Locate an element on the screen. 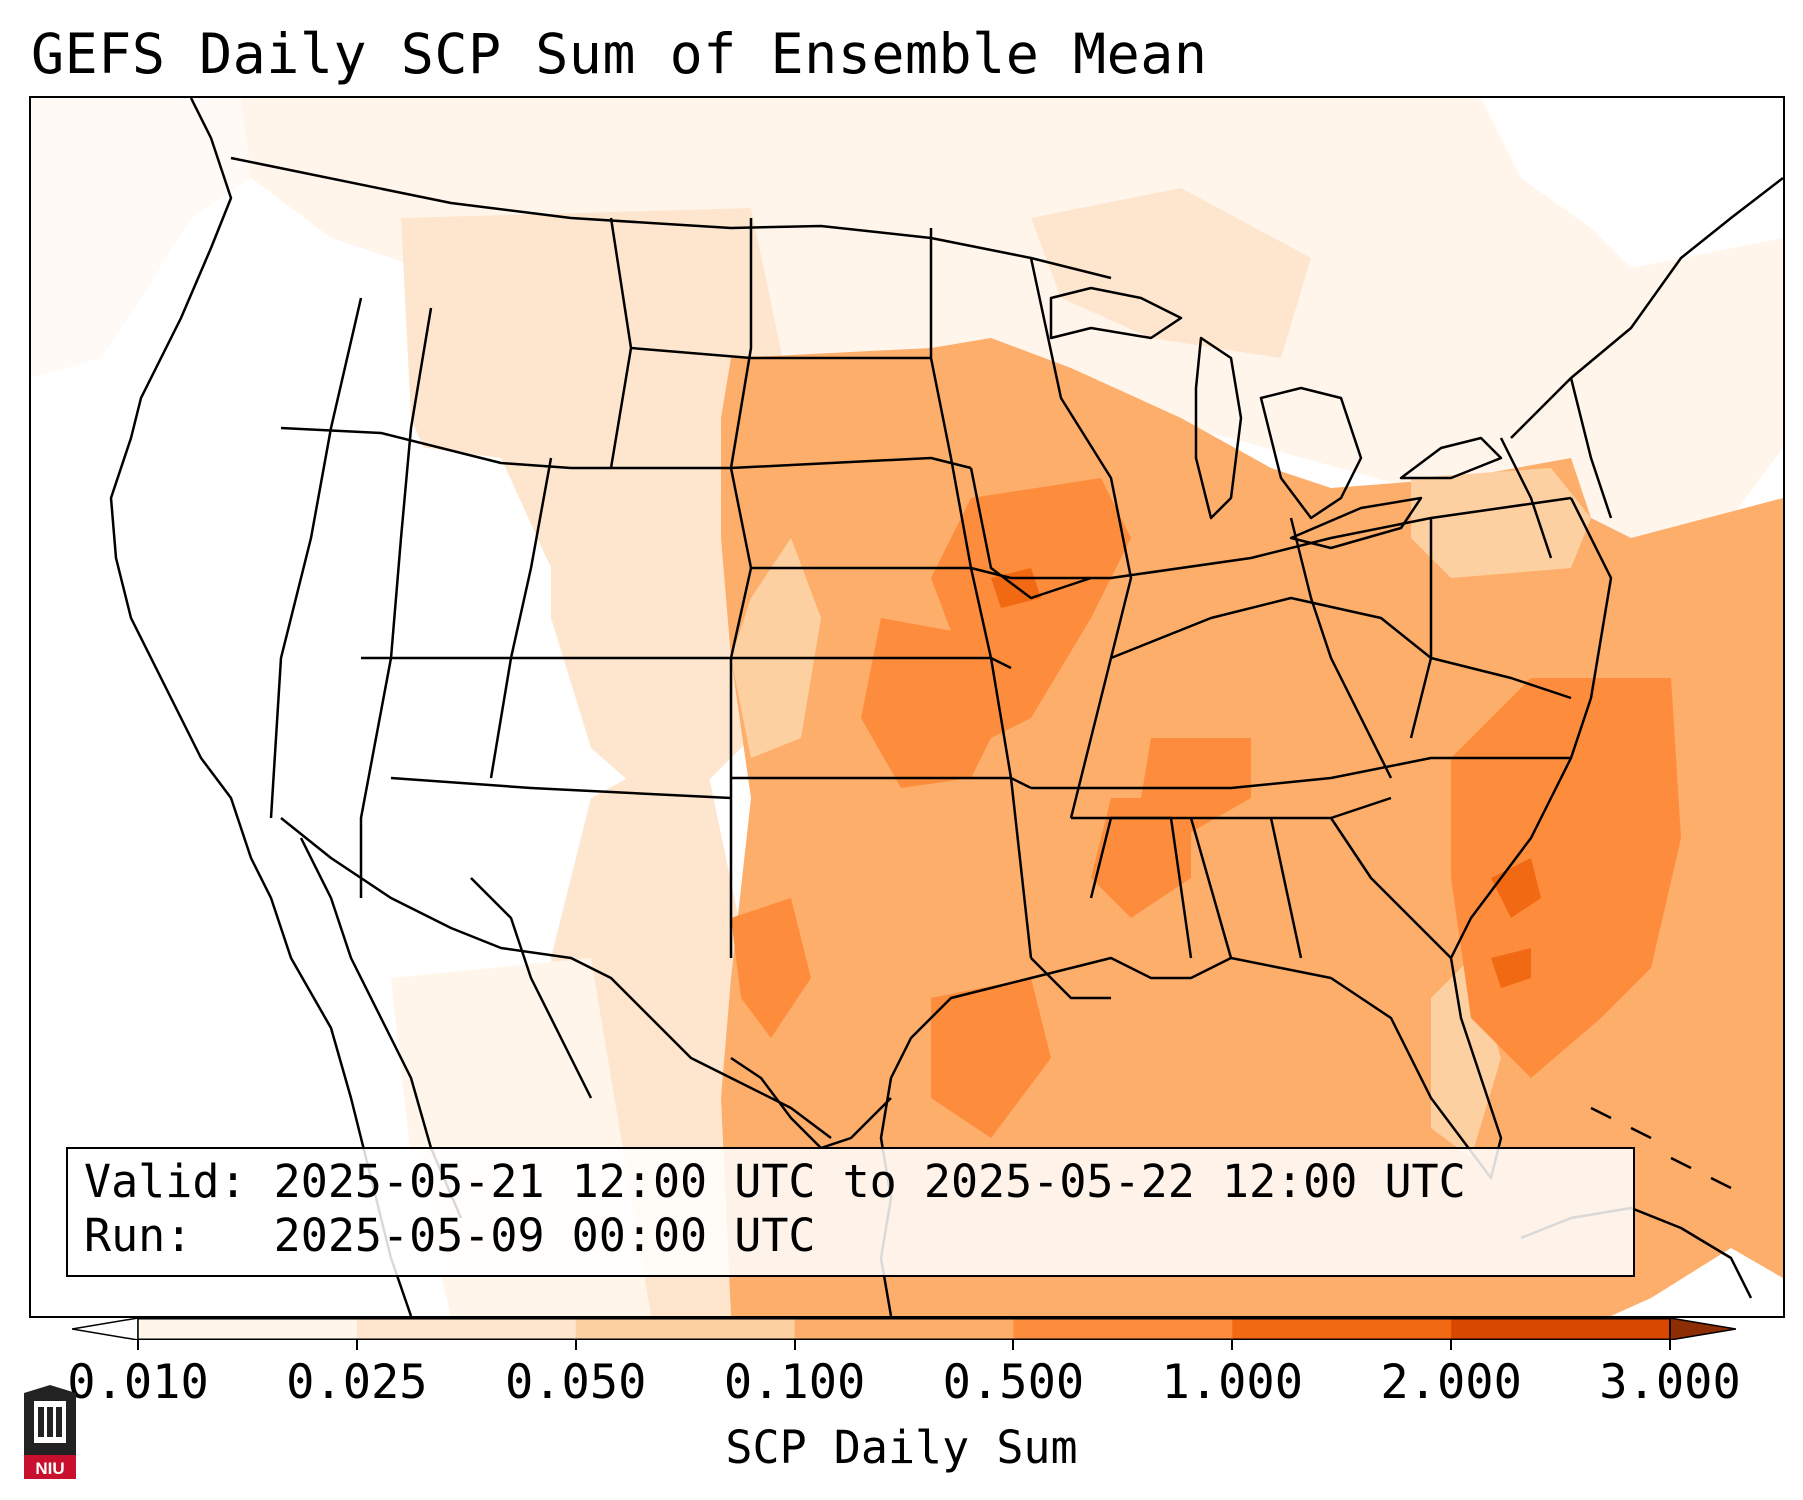  colorbar-tick-label: 0.100 is located at coordinates (794, 1382).